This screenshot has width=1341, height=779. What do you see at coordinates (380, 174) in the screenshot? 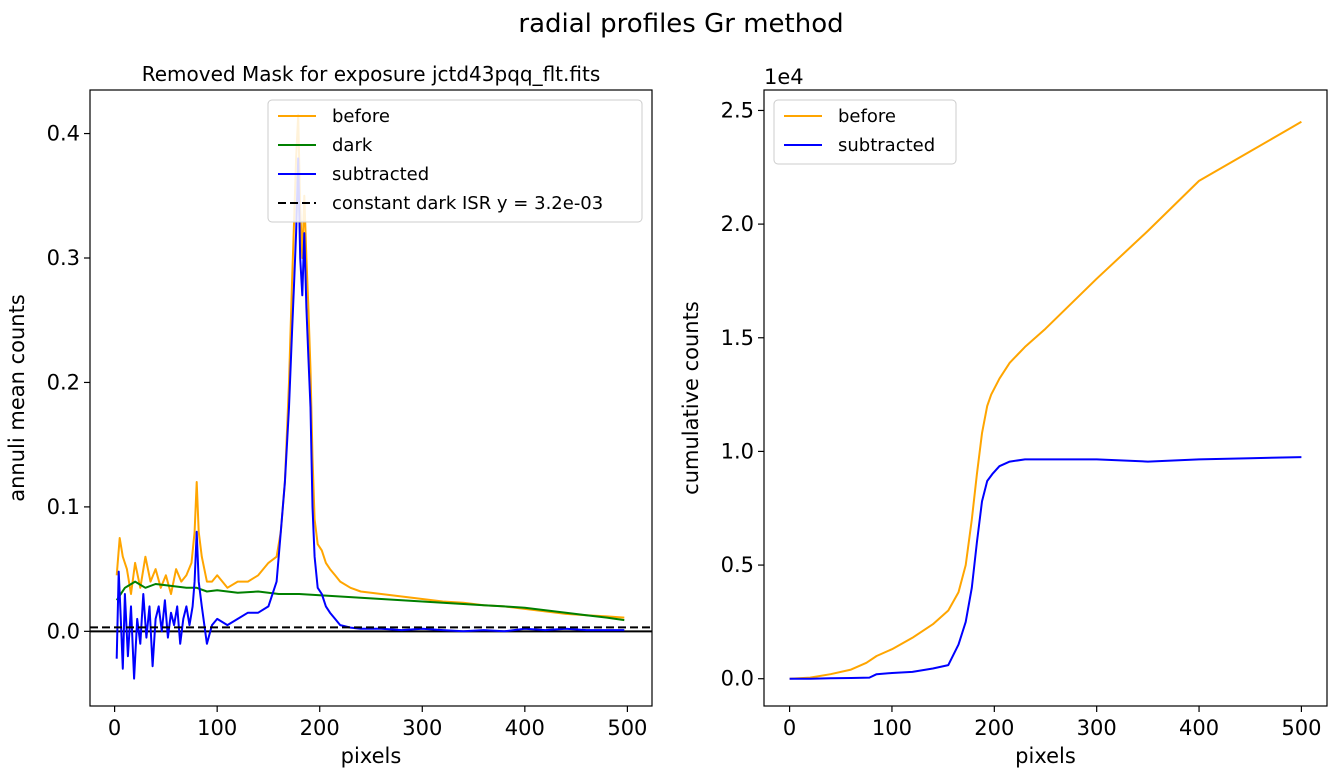
I see `left-legend-label-2: subtracted` at bounding box center [380, 174].